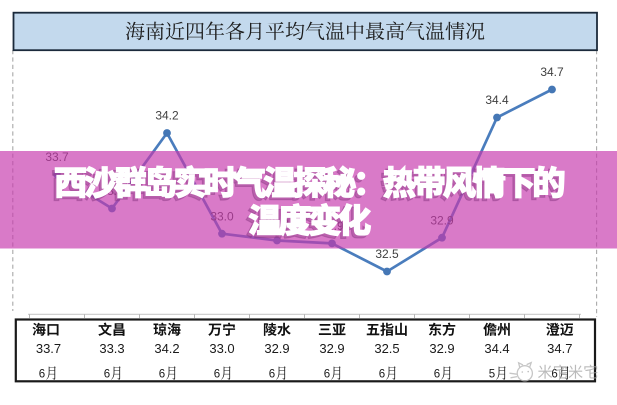 The image size is (617, 405). I want to click on svg-text: 33.3, so click(111, 348).